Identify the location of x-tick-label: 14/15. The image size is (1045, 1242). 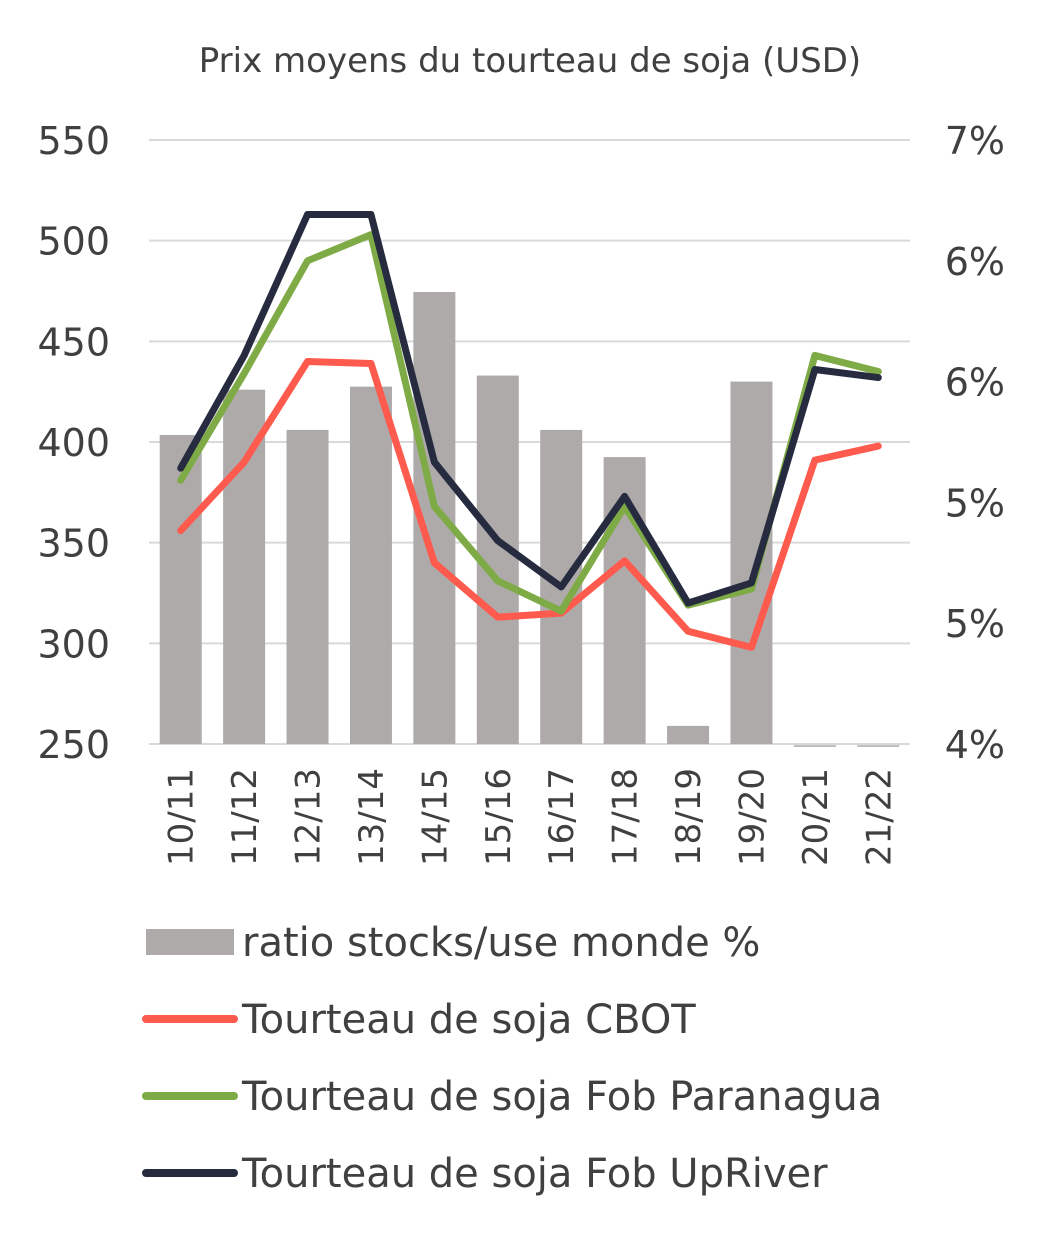
(435, 817).